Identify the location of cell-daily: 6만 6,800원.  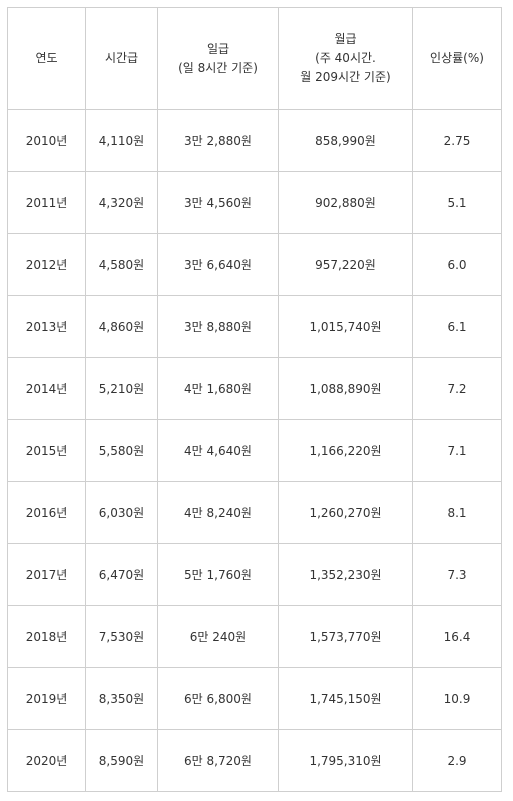
(218, 698).